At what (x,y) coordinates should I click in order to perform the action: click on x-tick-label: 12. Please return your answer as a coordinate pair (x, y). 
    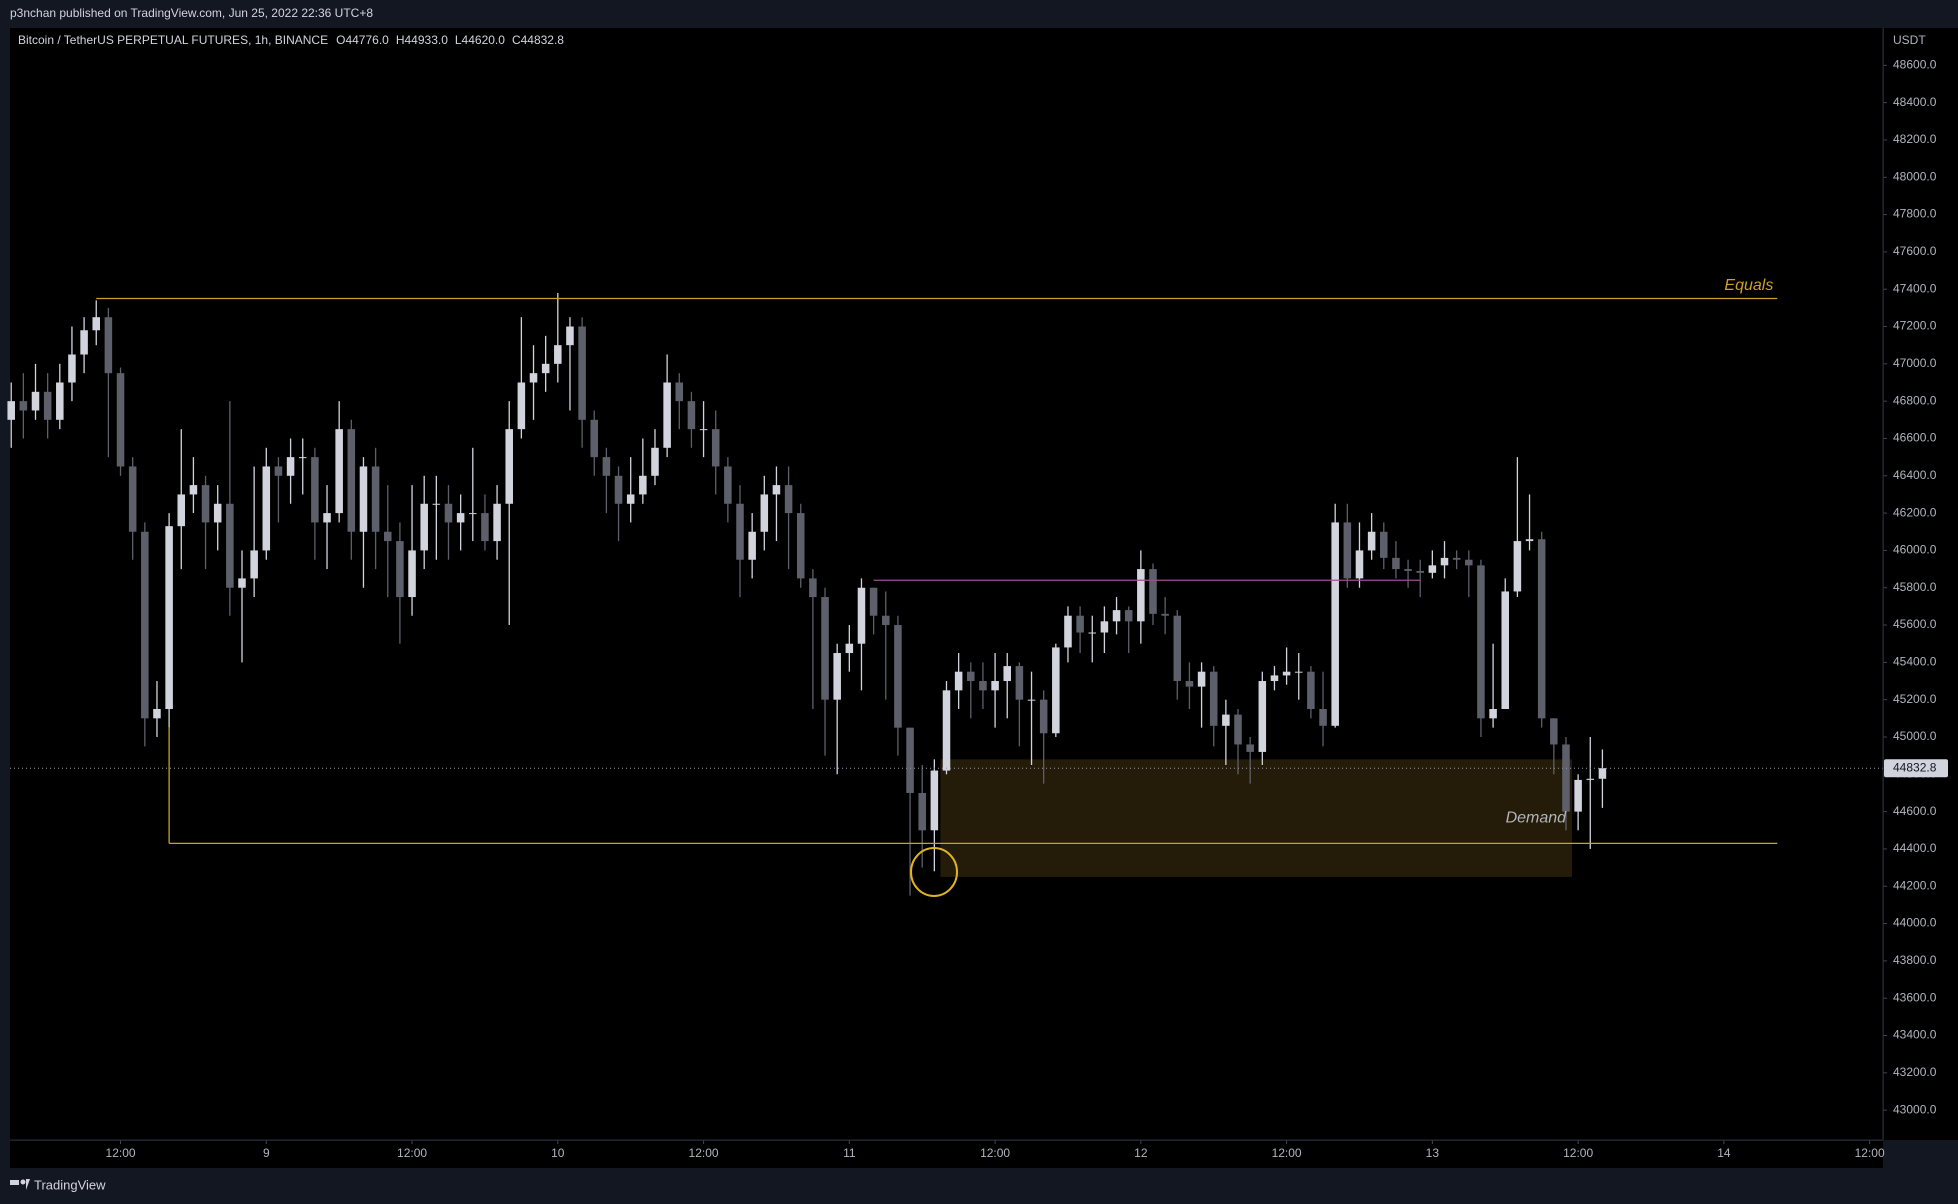
    Looking at the image, I should click on (1141, 1153).